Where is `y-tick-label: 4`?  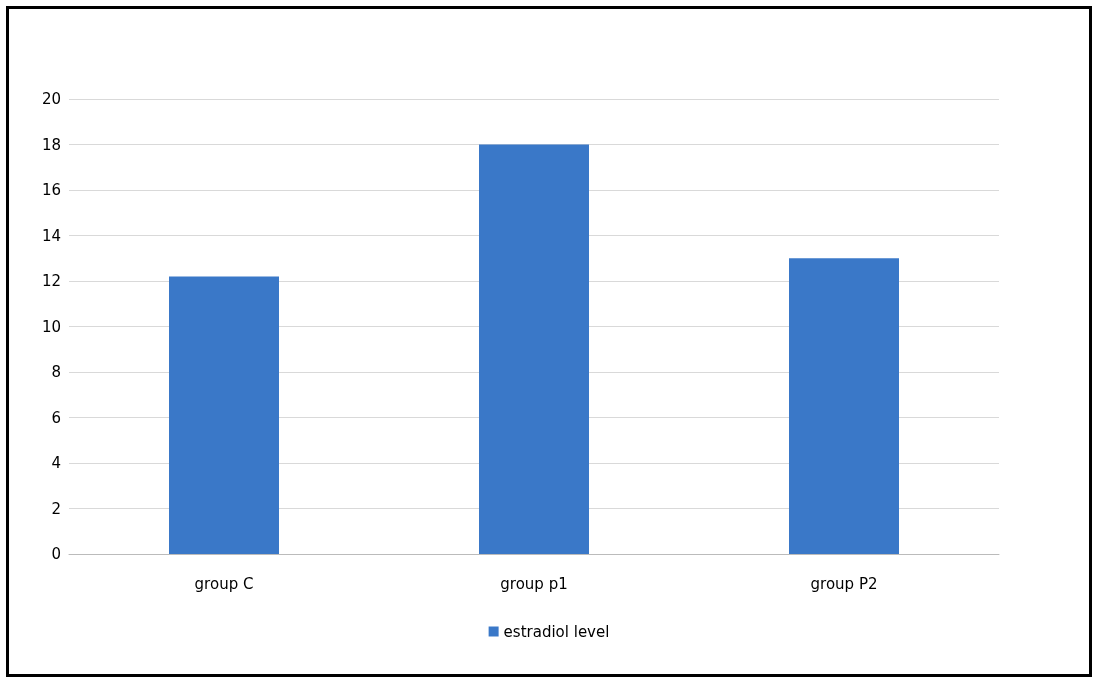
y-tick-label: 4 is located at coordinates (56, 463).